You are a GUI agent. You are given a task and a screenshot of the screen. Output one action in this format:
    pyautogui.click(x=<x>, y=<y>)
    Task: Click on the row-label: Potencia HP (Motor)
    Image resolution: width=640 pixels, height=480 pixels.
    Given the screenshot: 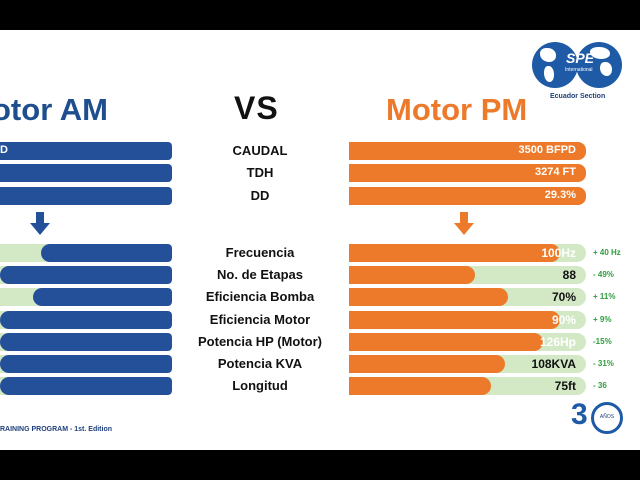 What is the action you would take?
    pyautogui.click(x=260, y=341)
    